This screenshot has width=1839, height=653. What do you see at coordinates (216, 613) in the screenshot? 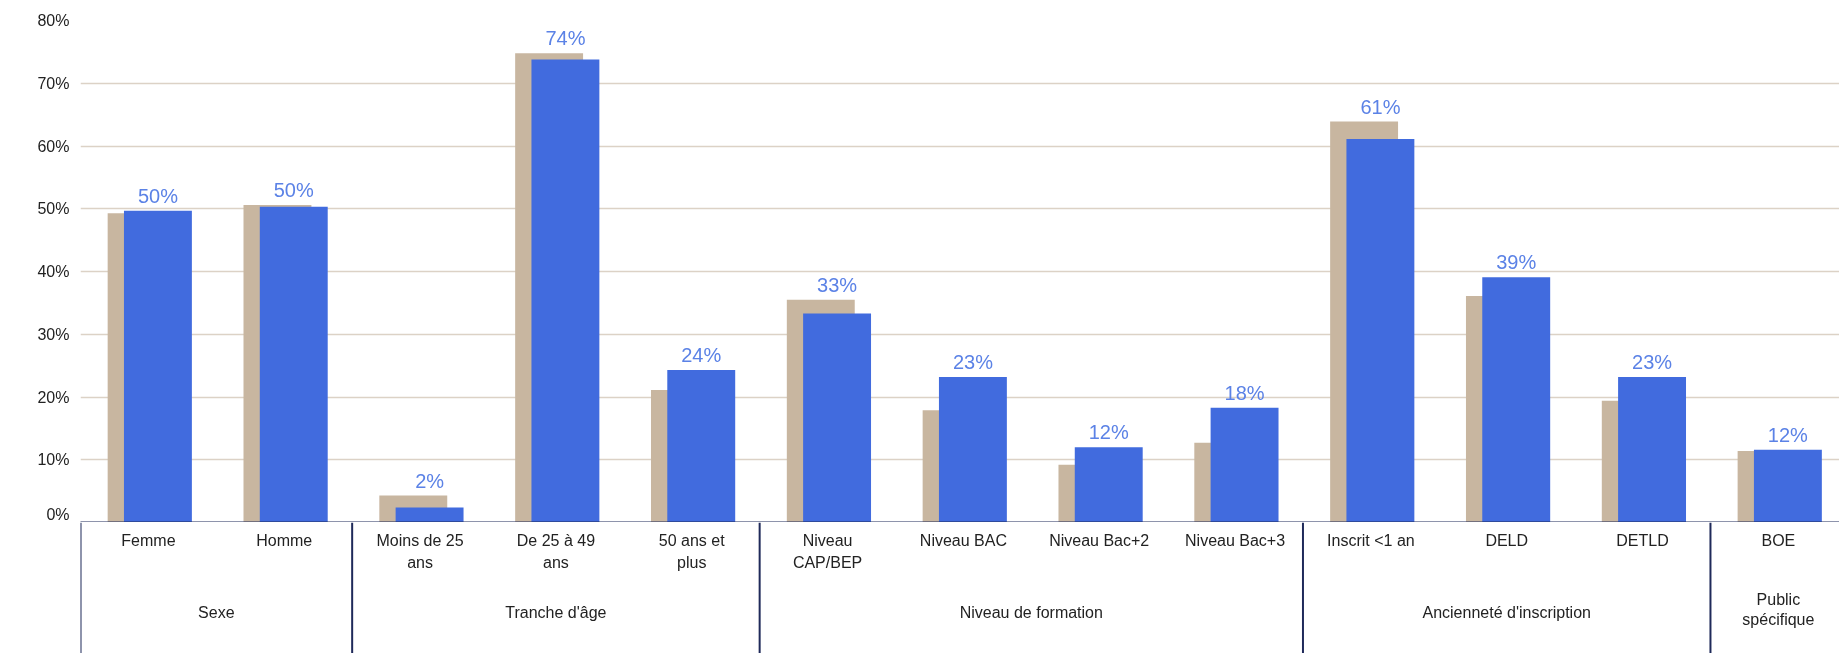
I see `text: Sexe` at bounding box center [216, 613].